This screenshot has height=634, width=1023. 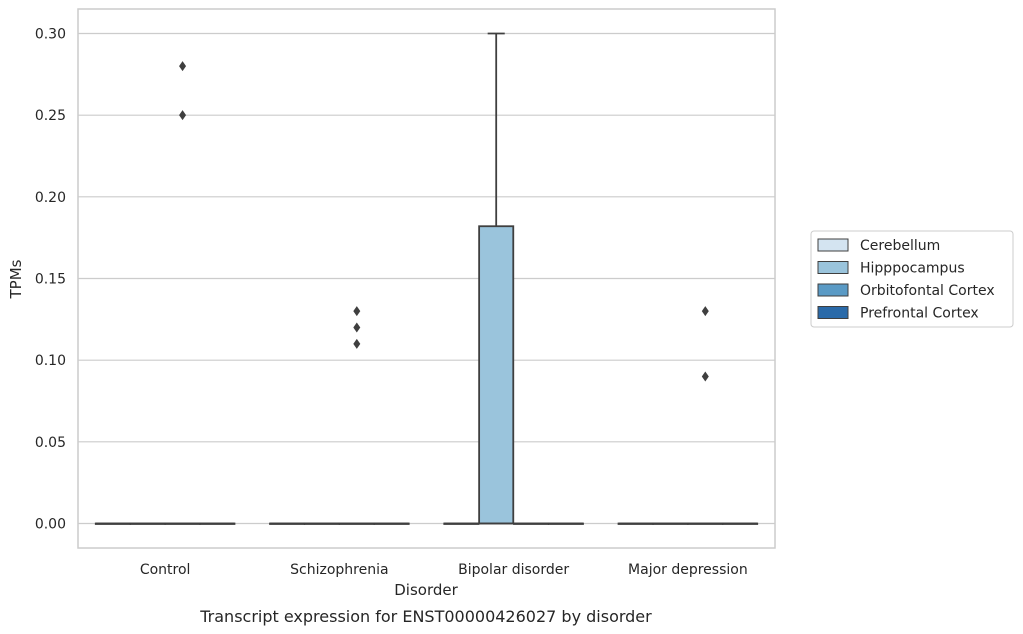 What do you see at coordinates (182, 293) in the screenshot?
I see `box-control-orbitofontal-cortex` at bounding box center [182, 293].